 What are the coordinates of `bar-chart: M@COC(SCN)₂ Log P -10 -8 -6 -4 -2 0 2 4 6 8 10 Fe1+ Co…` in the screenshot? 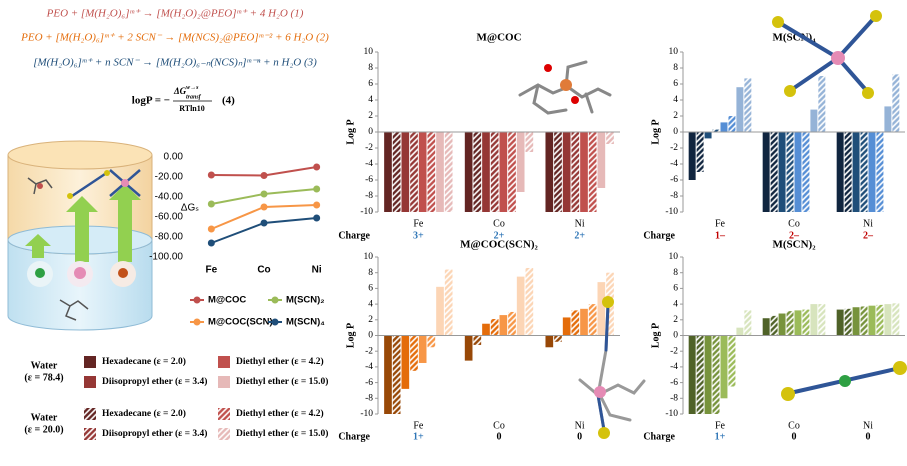 It's located at (479, 340).